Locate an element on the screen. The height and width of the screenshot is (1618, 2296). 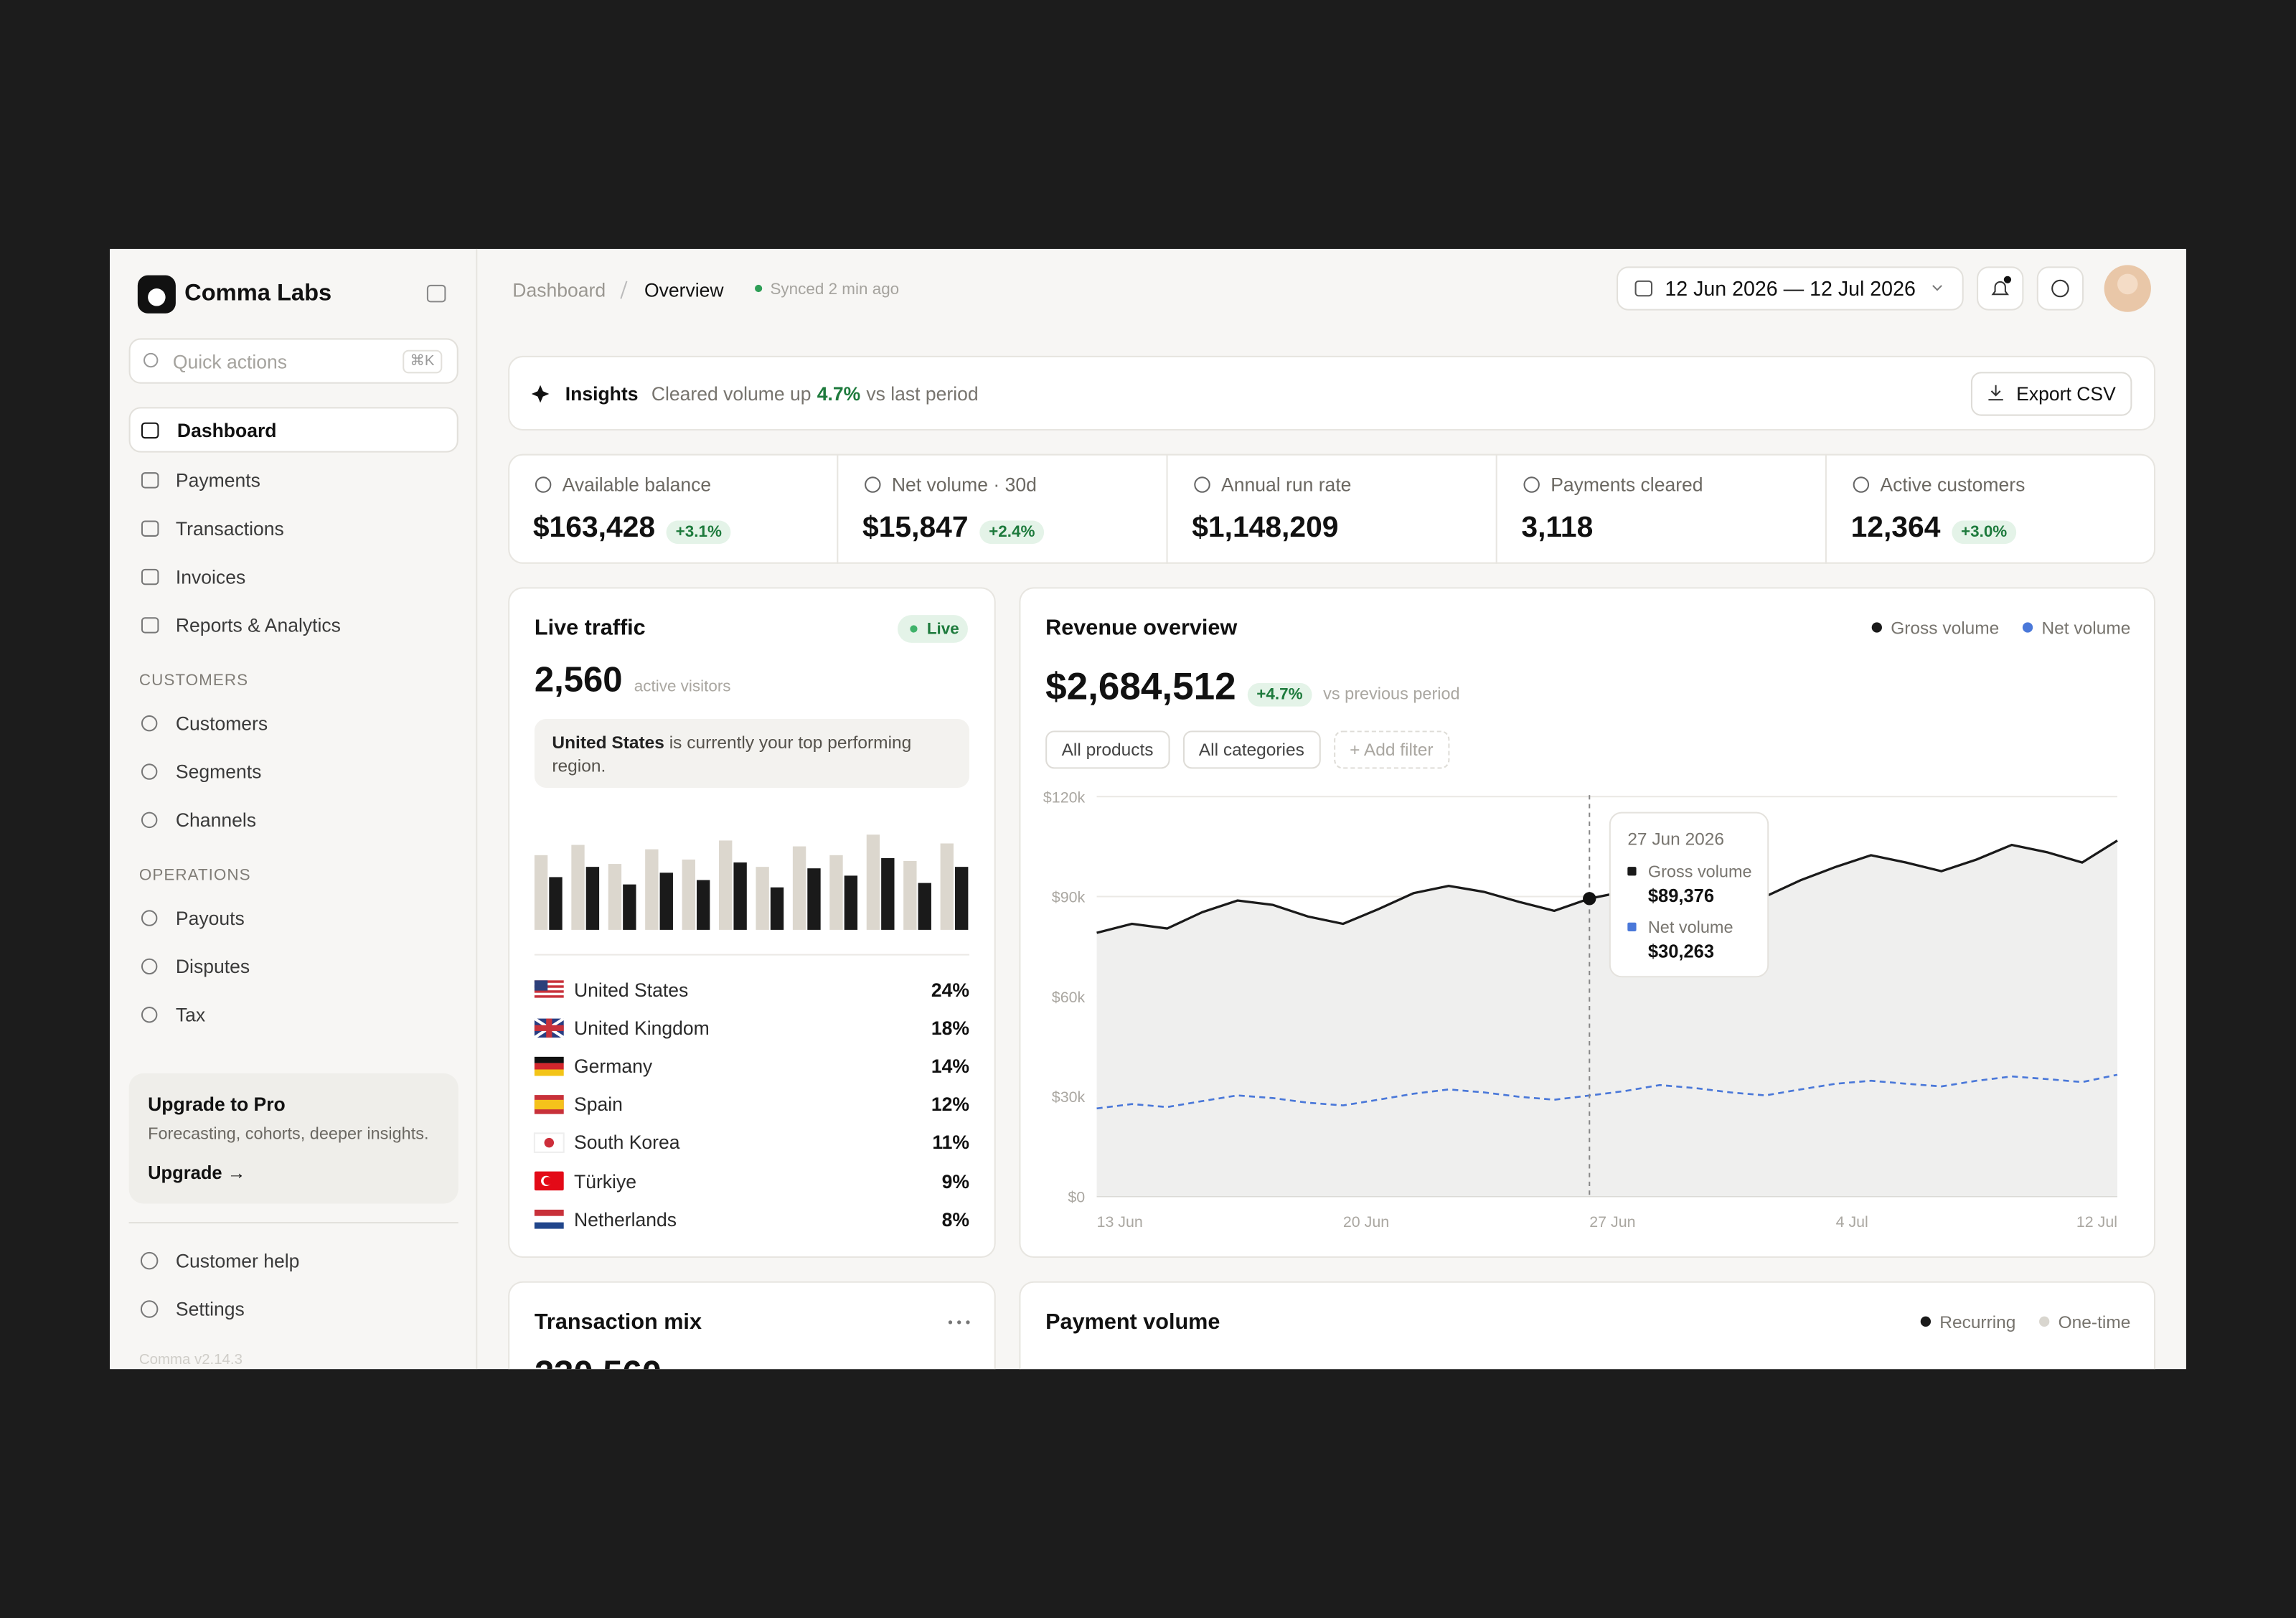
y-tick-label: $30k is located at coordinates (1069, 1097).